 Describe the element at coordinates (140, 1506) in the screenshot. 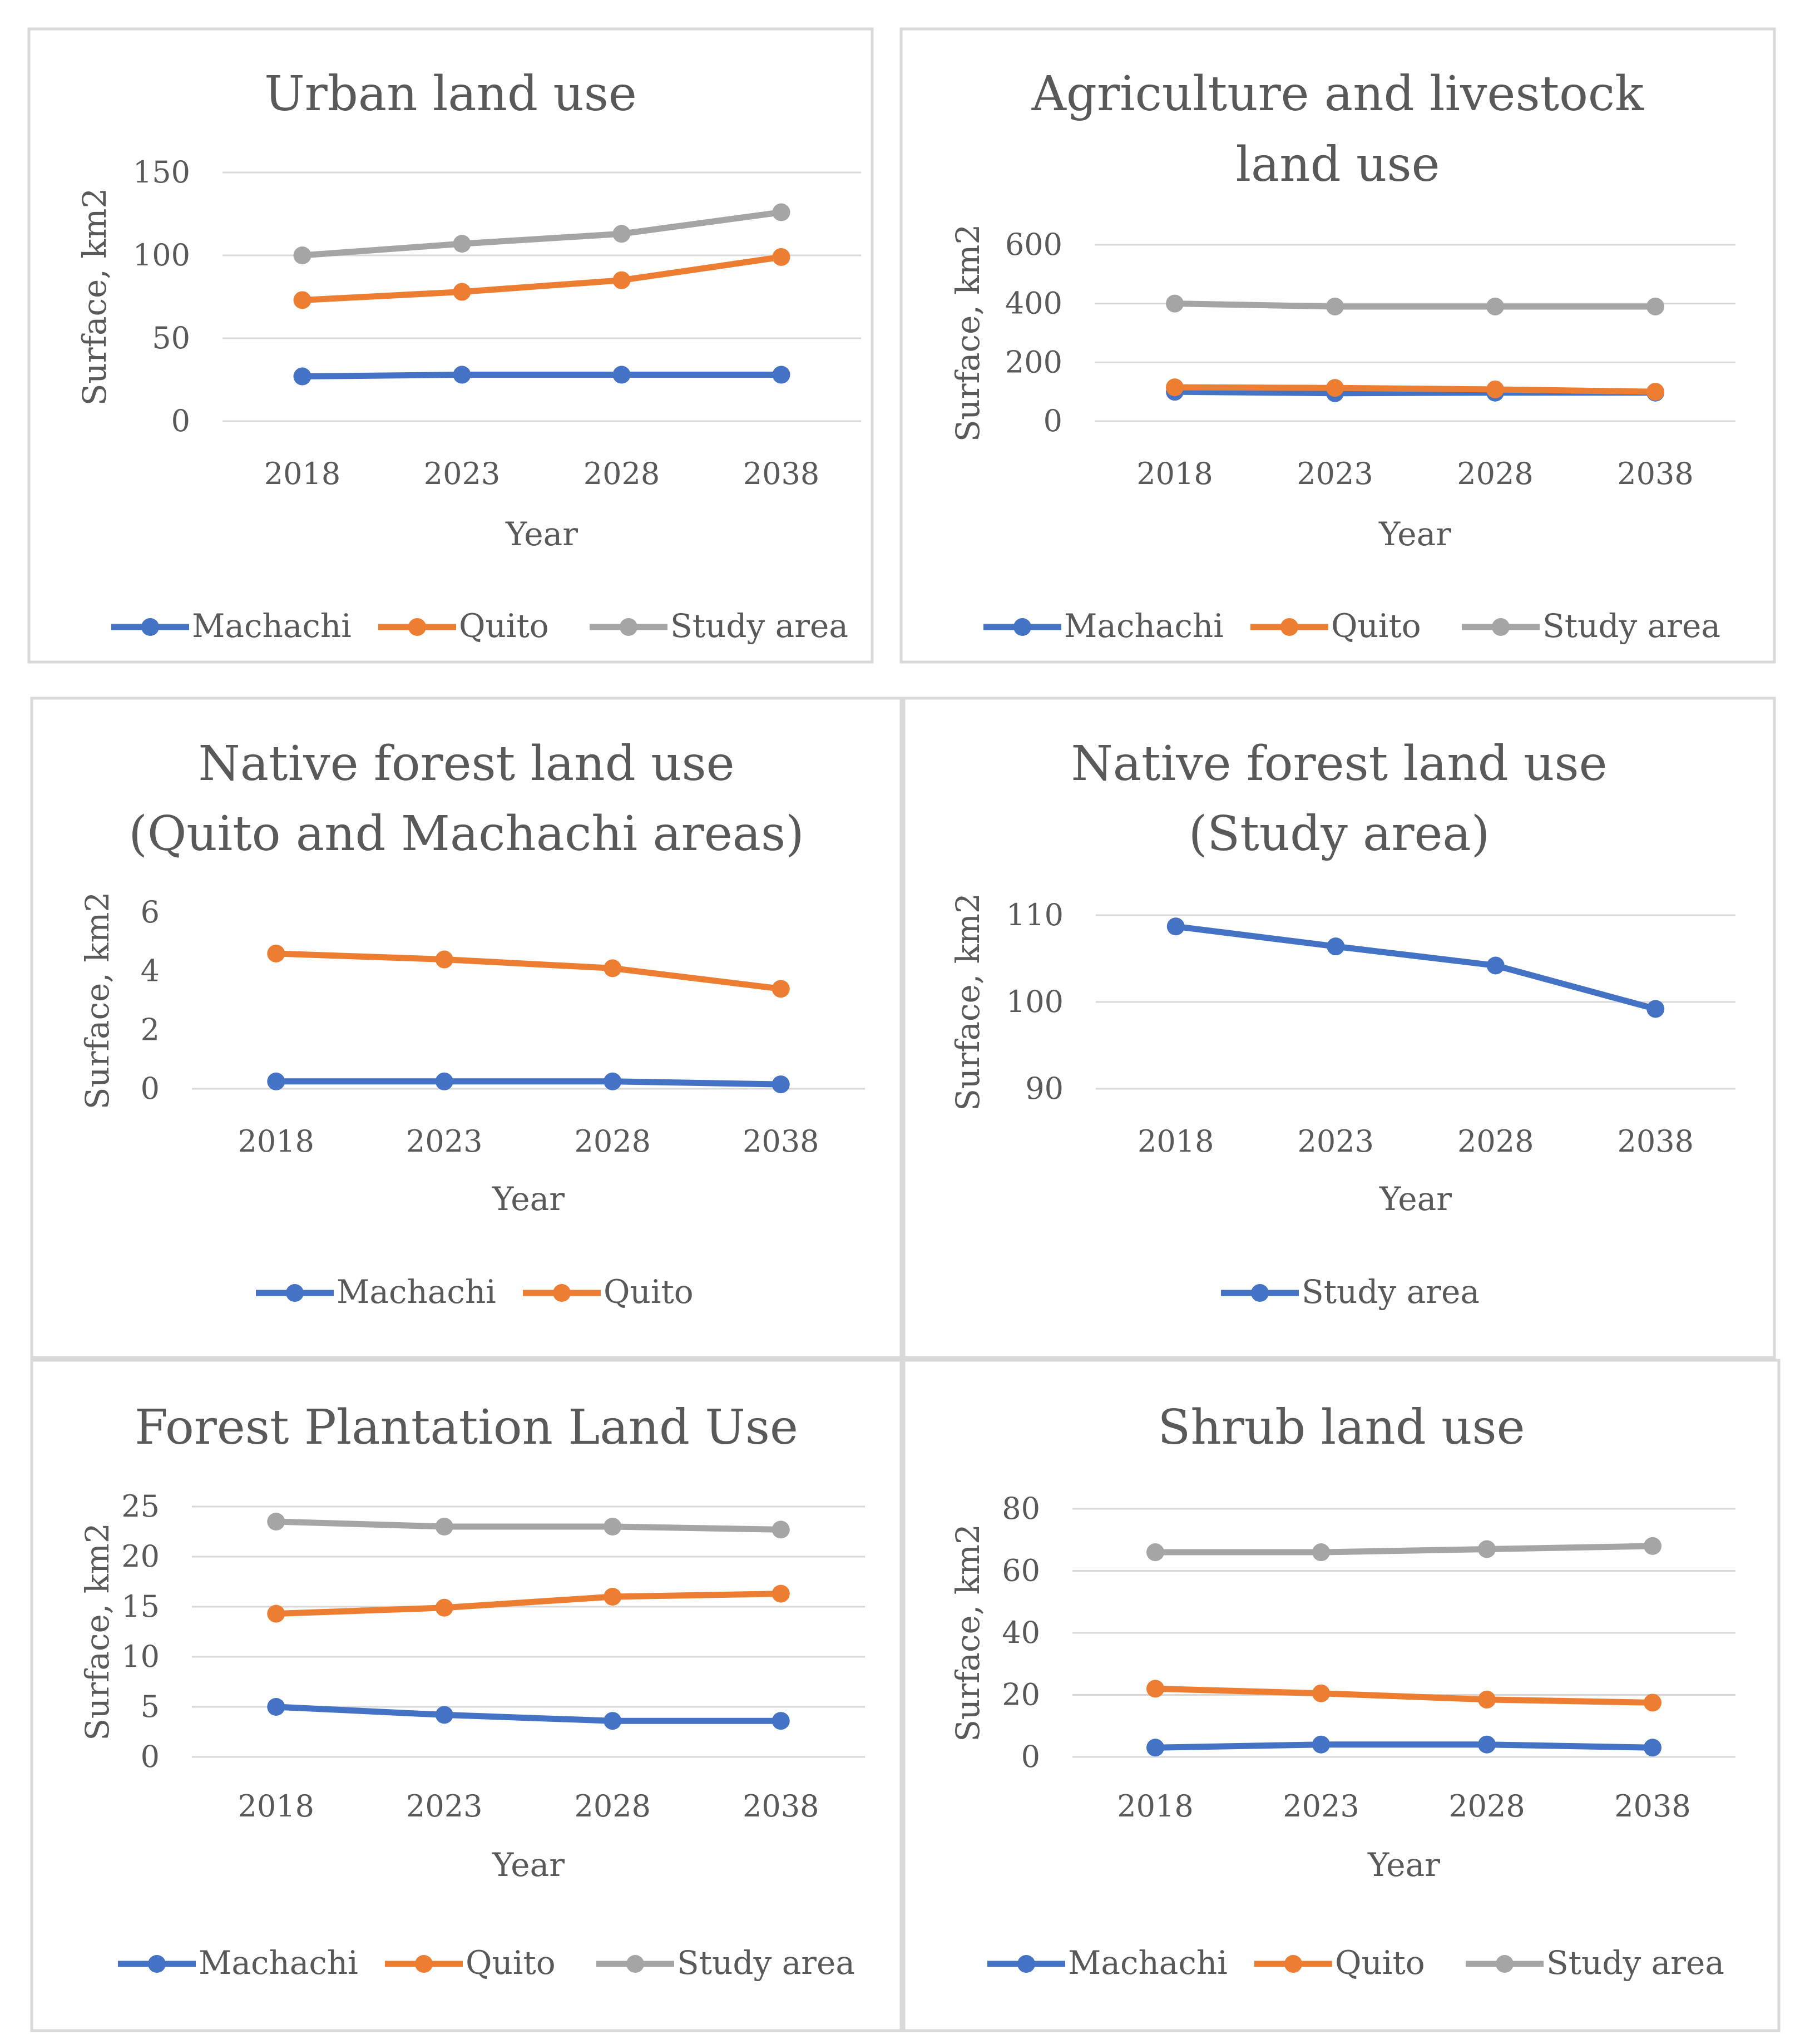

I see `y-tick-label: 25` at that location.